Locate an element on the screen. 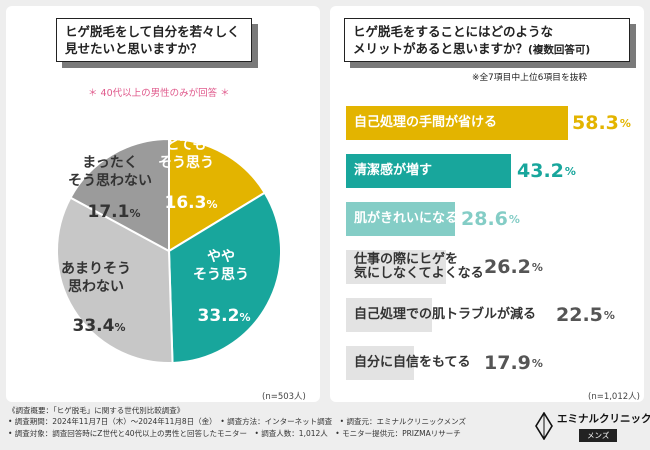  right-question-box: ヒゲ脱毛をすることにはどのような メリットがあると思いますか？(複数回答可) is located at coordinates (487, 40).